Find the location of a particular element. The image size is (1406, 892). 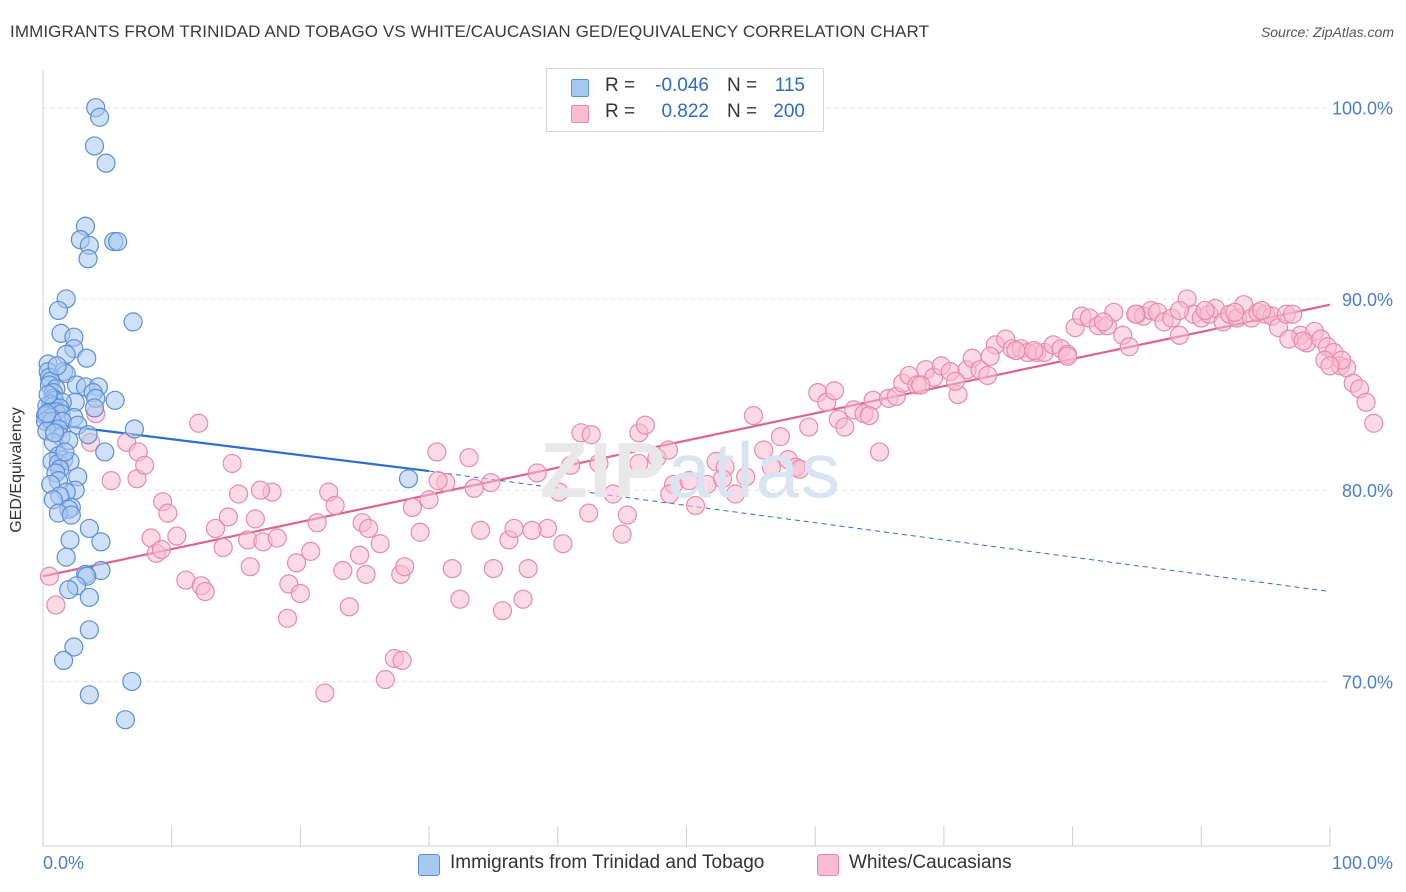

x-ticks is located at coordinates (686, 836).